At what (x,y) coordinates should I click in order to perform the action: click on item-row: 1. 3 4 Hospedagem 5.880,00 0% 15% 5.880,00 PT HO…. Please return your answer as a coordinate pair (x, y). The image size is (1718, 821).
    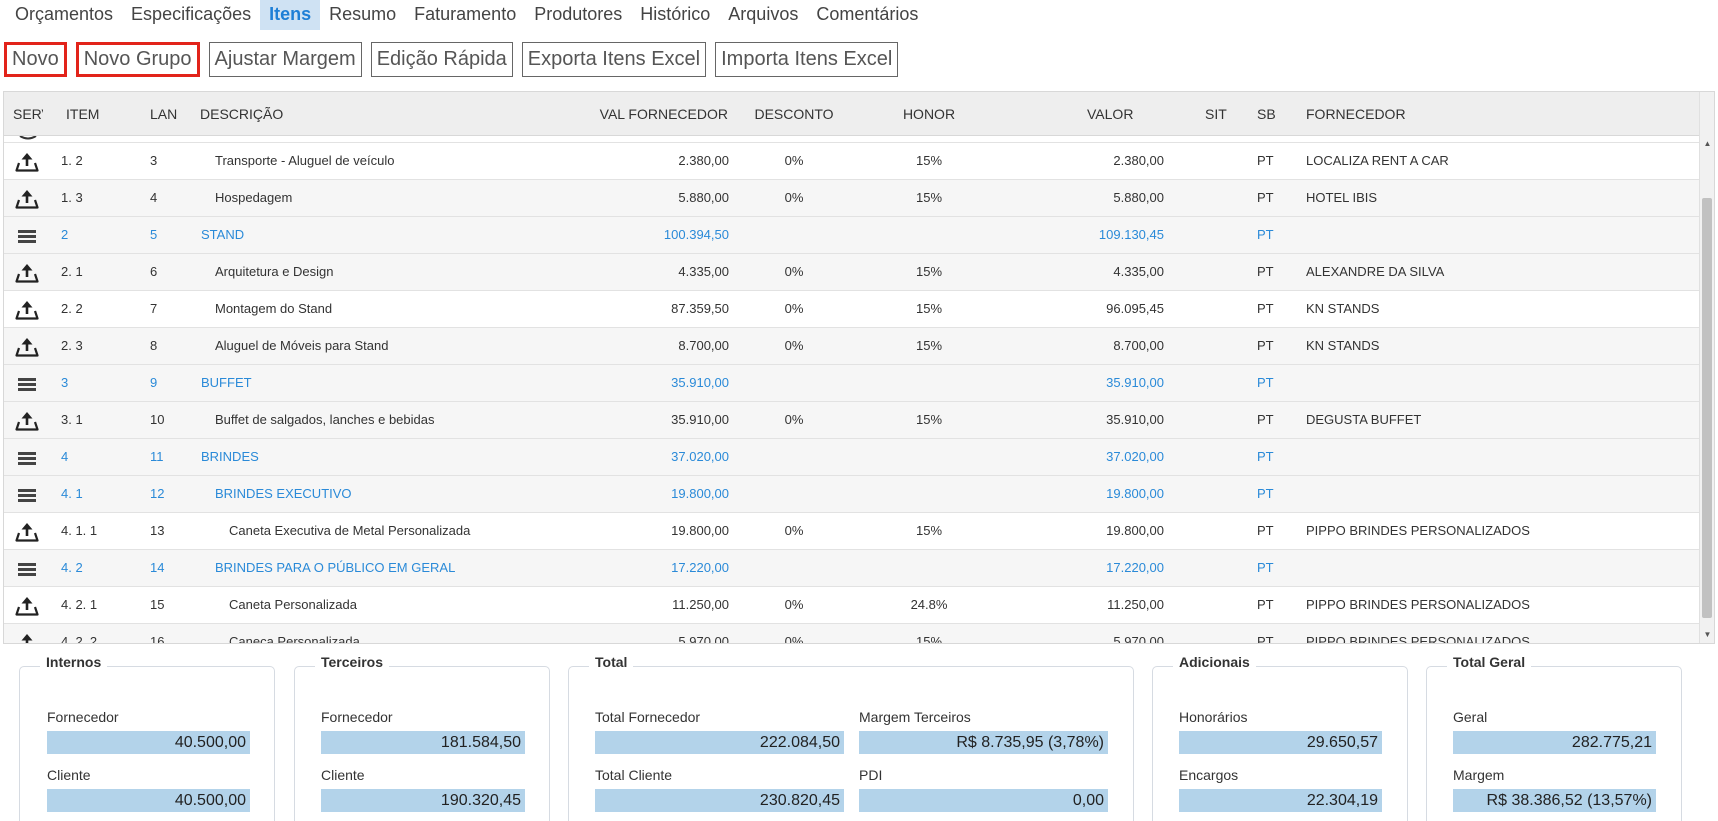
    Looking at the image, I should click on (851, 198).